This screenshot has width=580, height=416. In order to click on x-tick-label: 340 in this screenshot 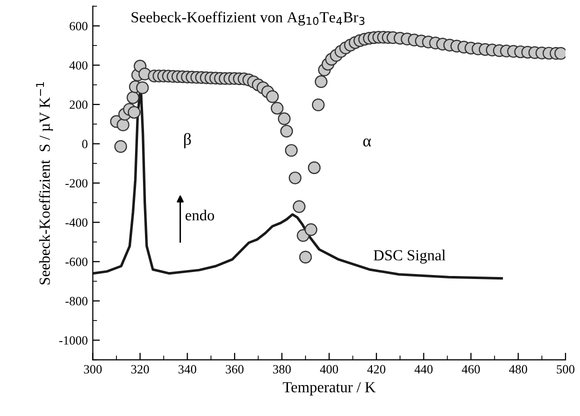, I will do `click(187, 369)`.